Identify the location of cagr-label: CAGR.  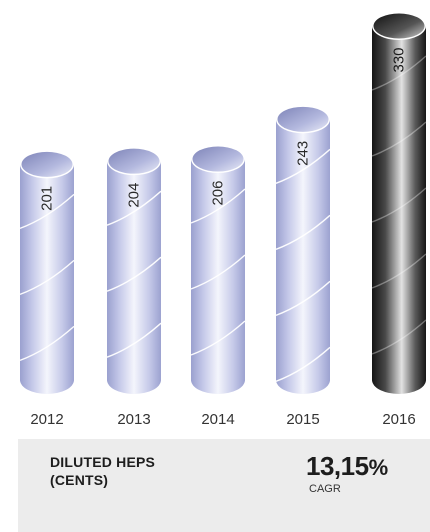
(325, 489).